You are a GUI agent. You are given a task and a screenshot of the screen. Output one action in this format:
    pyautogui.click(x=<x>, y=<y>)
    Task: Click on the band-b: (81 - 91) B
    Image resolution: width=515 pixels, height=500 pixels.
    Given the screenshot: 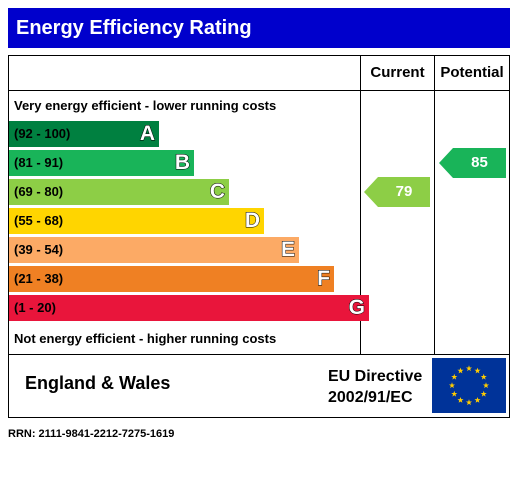 What is the action you would take?
    pyautogui.click(x=101, y=163)
    